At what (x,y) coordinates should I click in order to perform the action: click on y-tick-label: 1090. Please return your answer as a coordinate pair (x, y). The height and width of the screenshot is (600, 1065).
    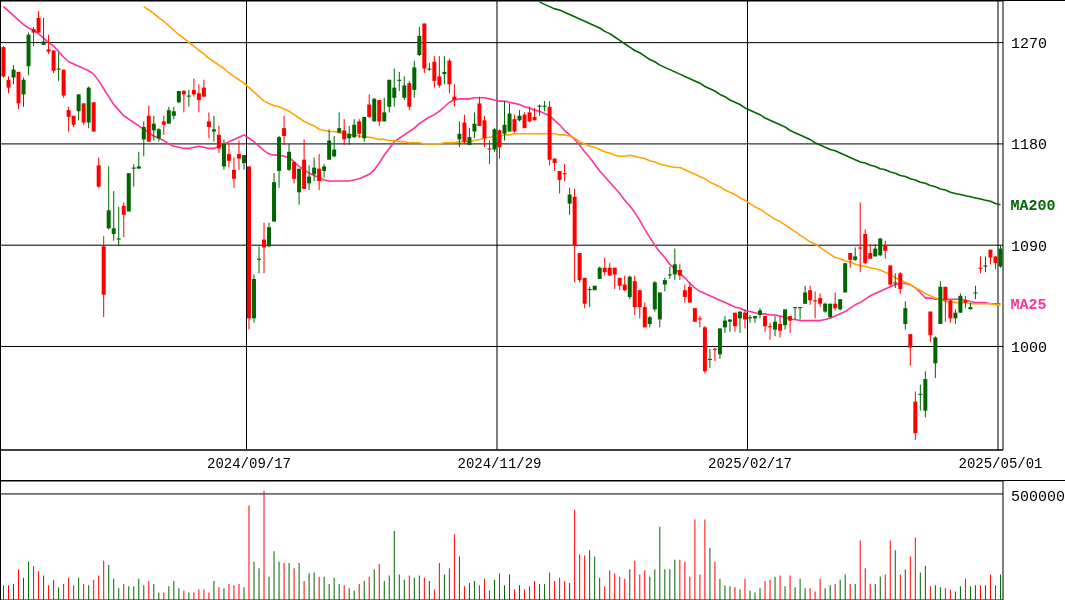
    Looking at the image, I should click on (1029, 247).